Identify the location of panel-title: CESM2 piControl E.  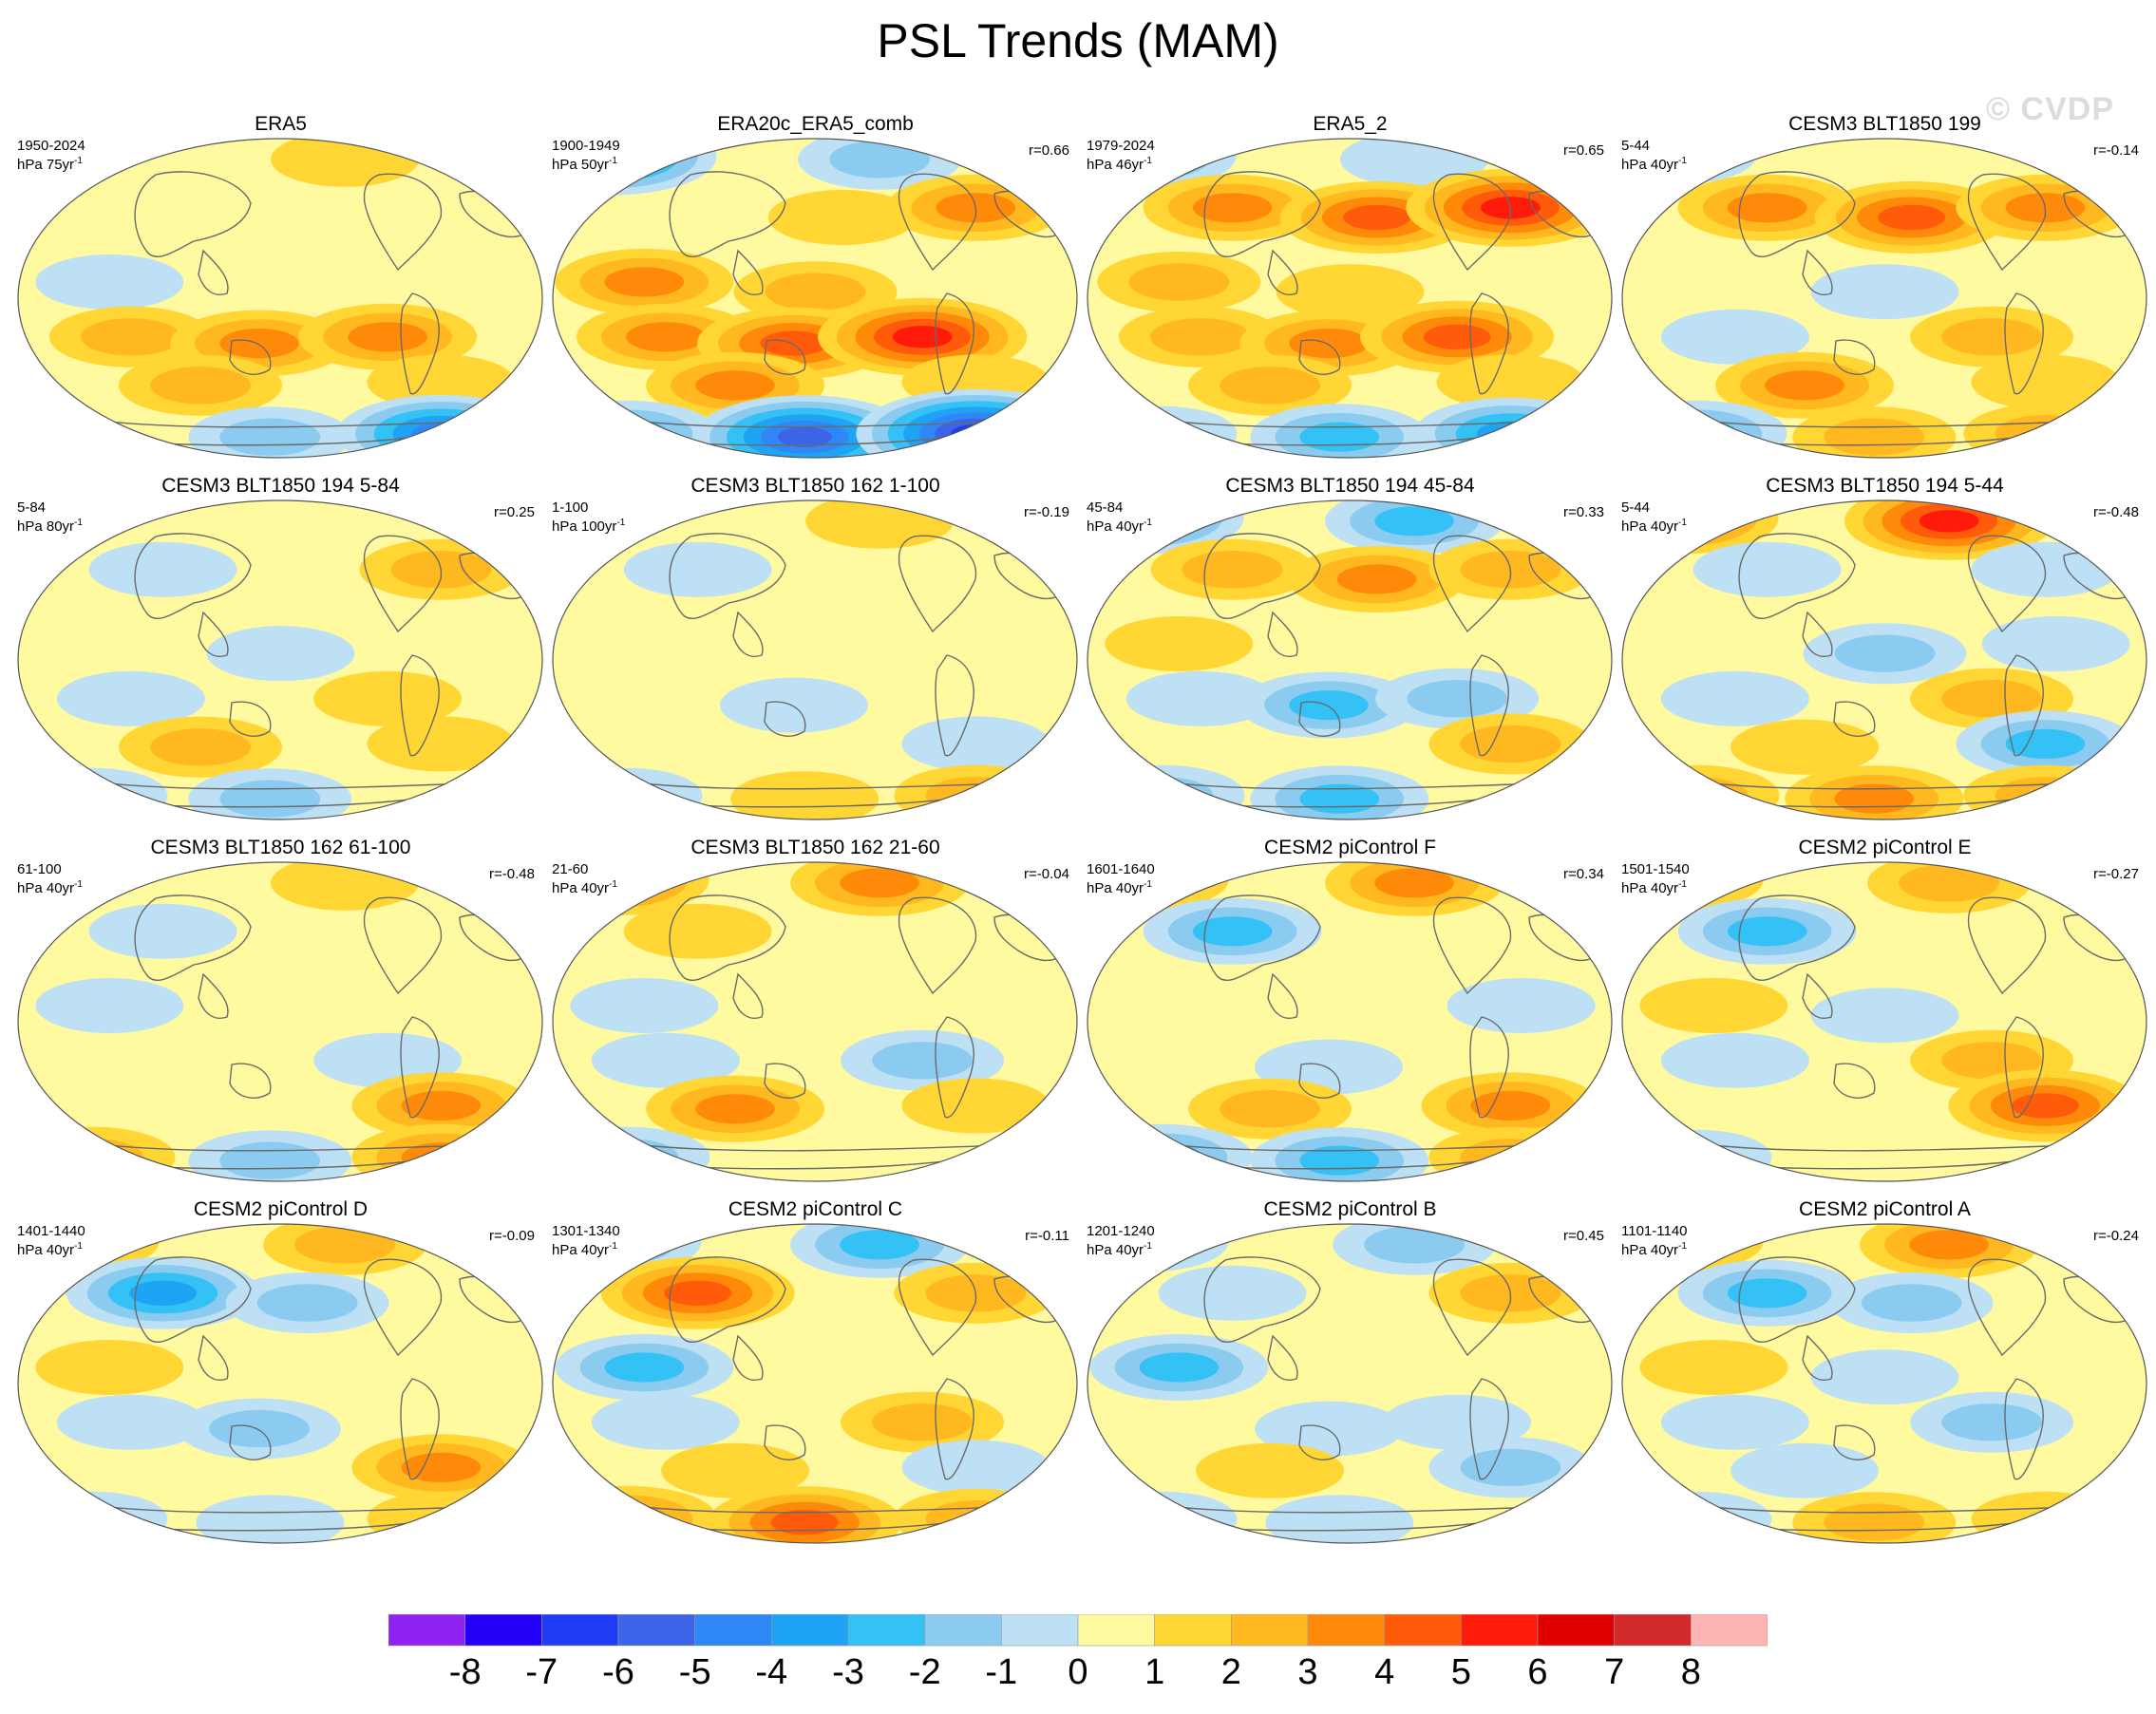
(1885, 848).